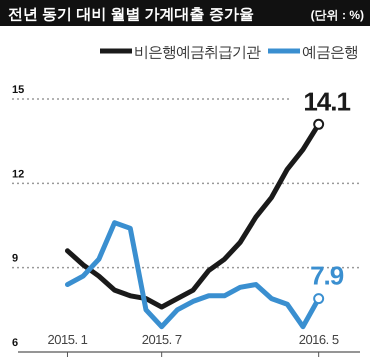 The height and width of the screenshot is (359, 370). What do you see at coordinates (68, 339) in the screenshot?
I see `x-tick-label: 2015. 1` at bounding box center [68, 339].